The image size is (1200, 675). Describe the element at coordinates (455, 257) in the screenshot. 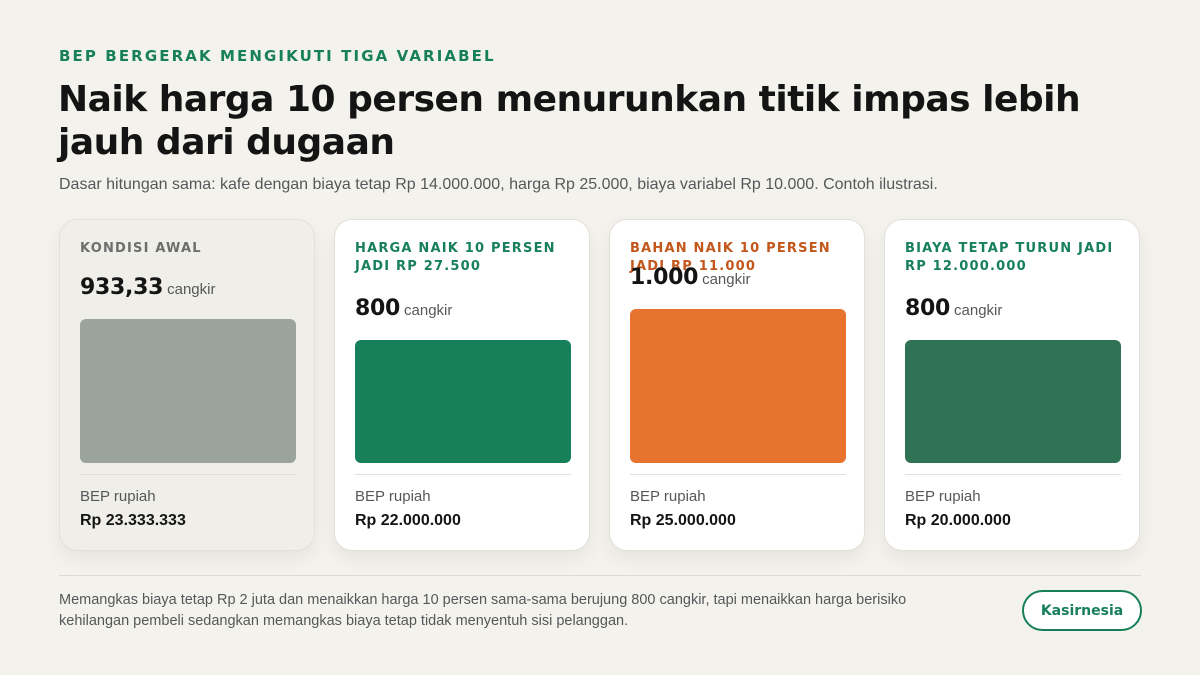

I see `scenario-label: HARGA NAIK 10 PERSEN JADI RP 27.500` at that location.